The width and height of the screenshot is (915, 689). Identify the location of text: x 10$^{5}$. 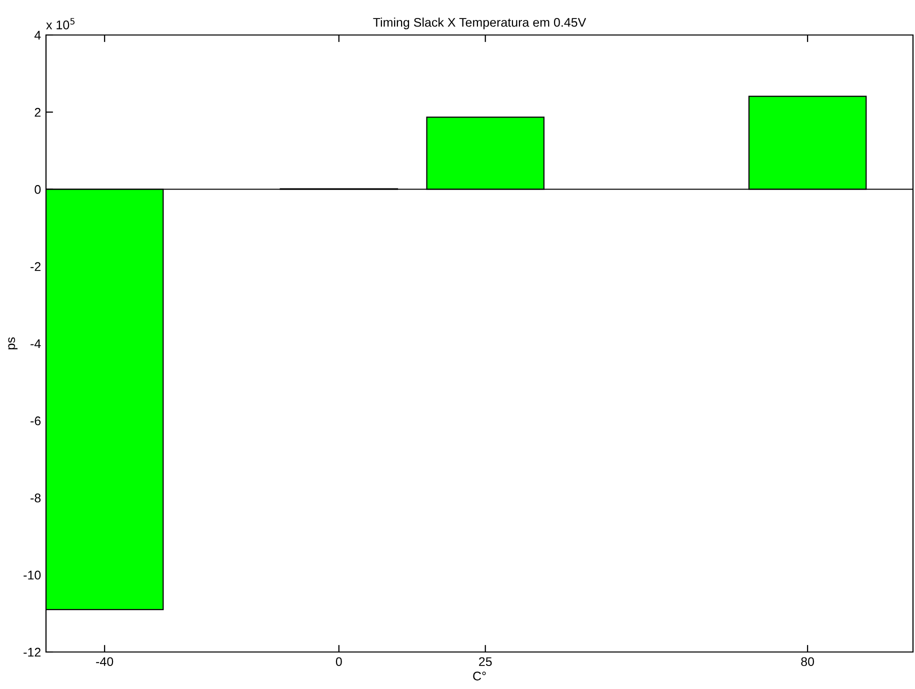
(60, 24).